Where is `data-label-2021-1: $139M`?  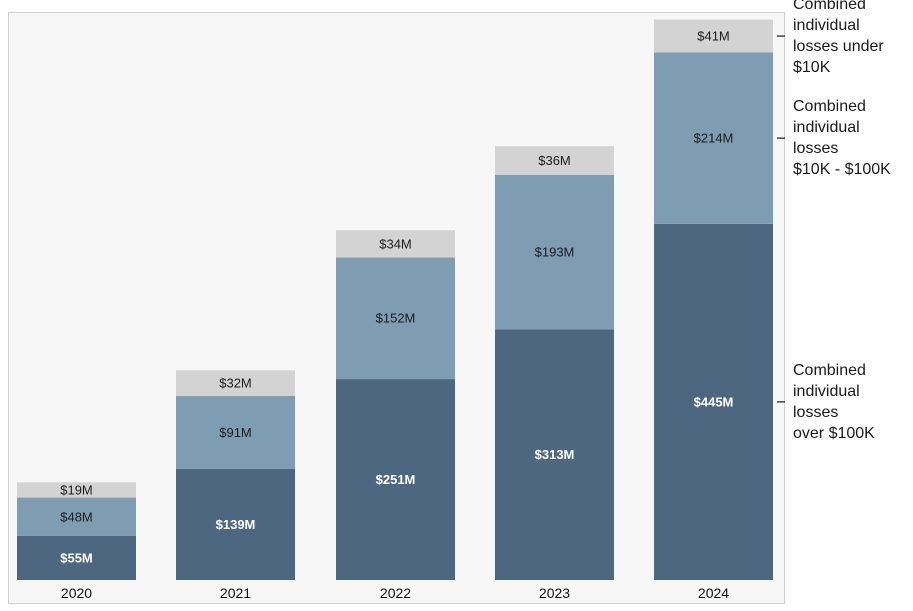
data-label-2021-1: $139M is located at coordinates (236, 524).